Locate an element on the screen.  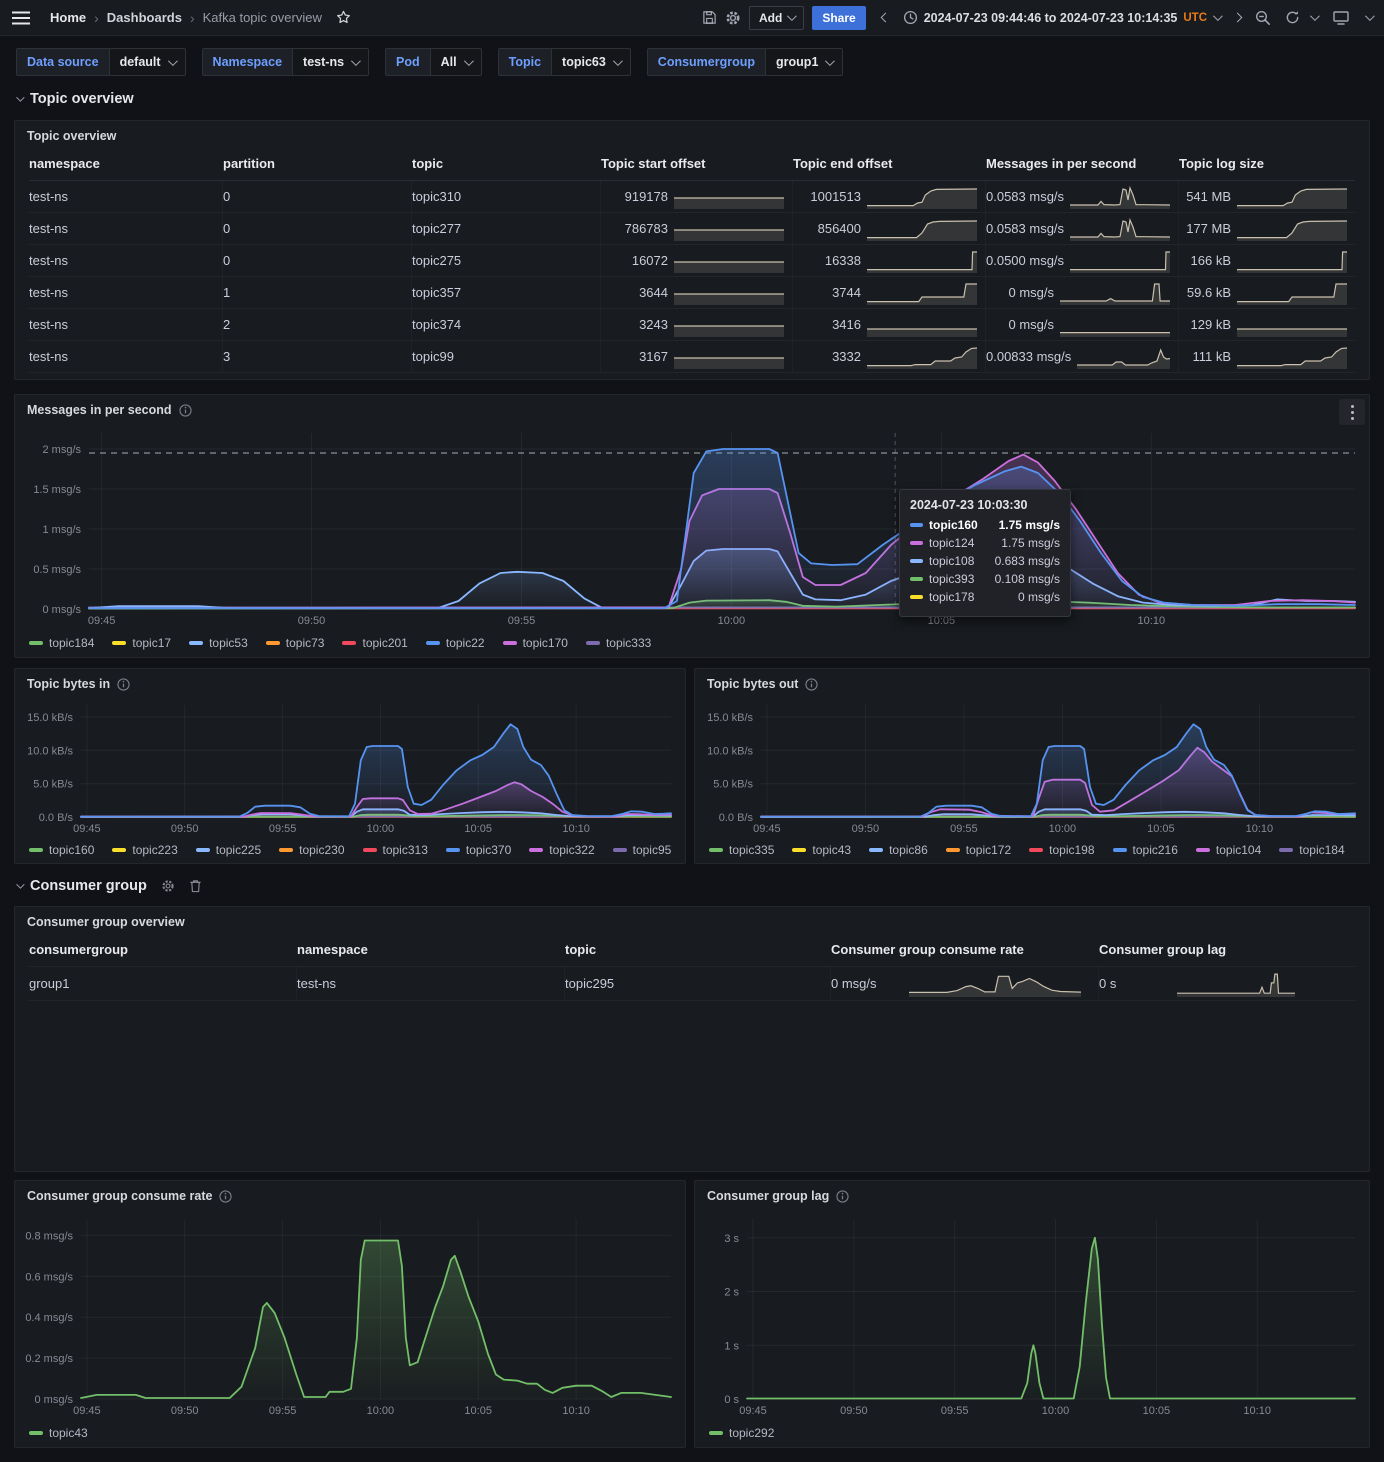
panel-title: Topic bytes in is located at coordinates (350, 682).